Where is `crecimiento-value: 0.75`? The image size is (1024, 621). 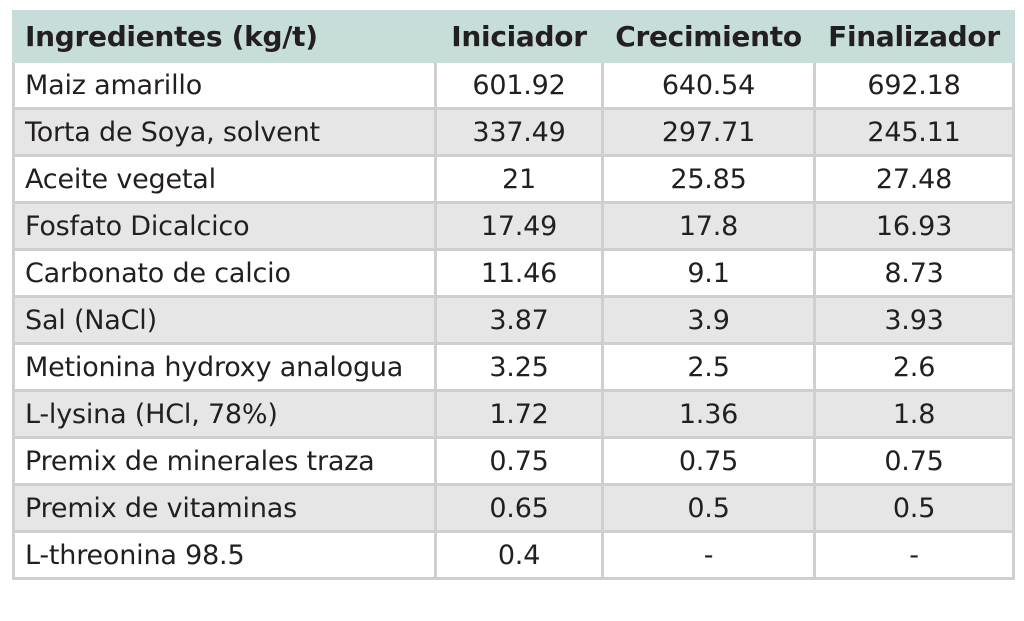 crecimiento-value: 0.75 is located at coordinates (708, 461).